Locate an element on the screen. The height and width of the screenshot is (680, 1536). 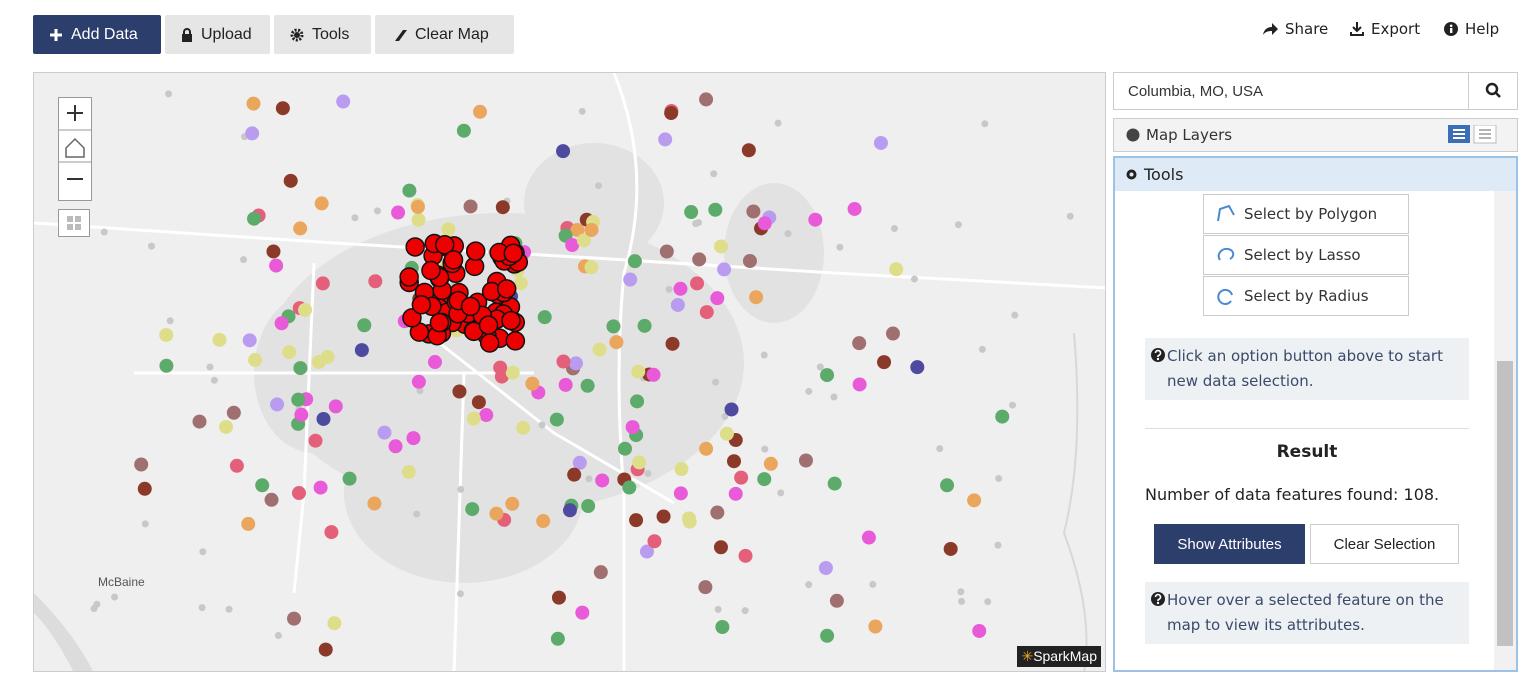
select-option: Select by Polygon is located at coordinates (1306, 214).